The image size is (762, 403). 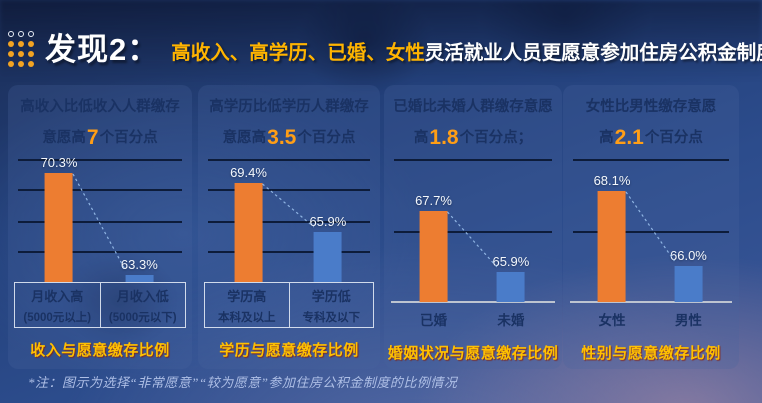 What do you see at coordinates (92, 137) in the screenshot?
I see `heading-highlight-number: 7` at bounding box center [92, 137].